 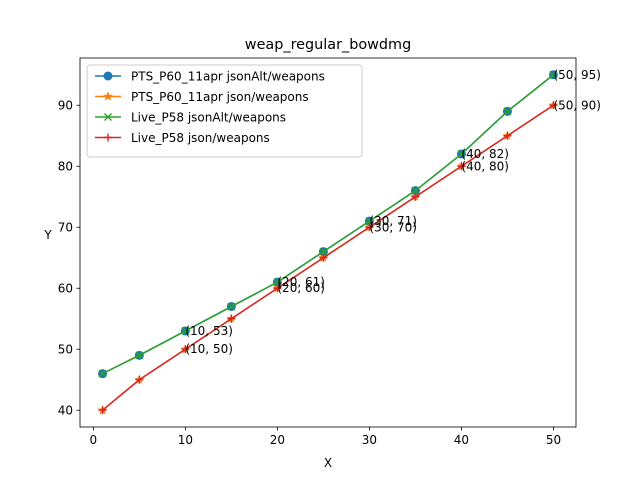 I want to click on x-tick-label: 0, so click(x=94, y=440).